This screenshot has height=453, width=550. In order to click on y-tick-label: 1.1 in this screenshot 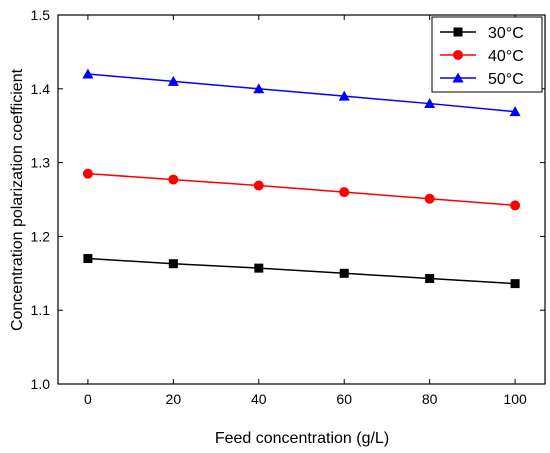, I will do `click(41, 310)`.